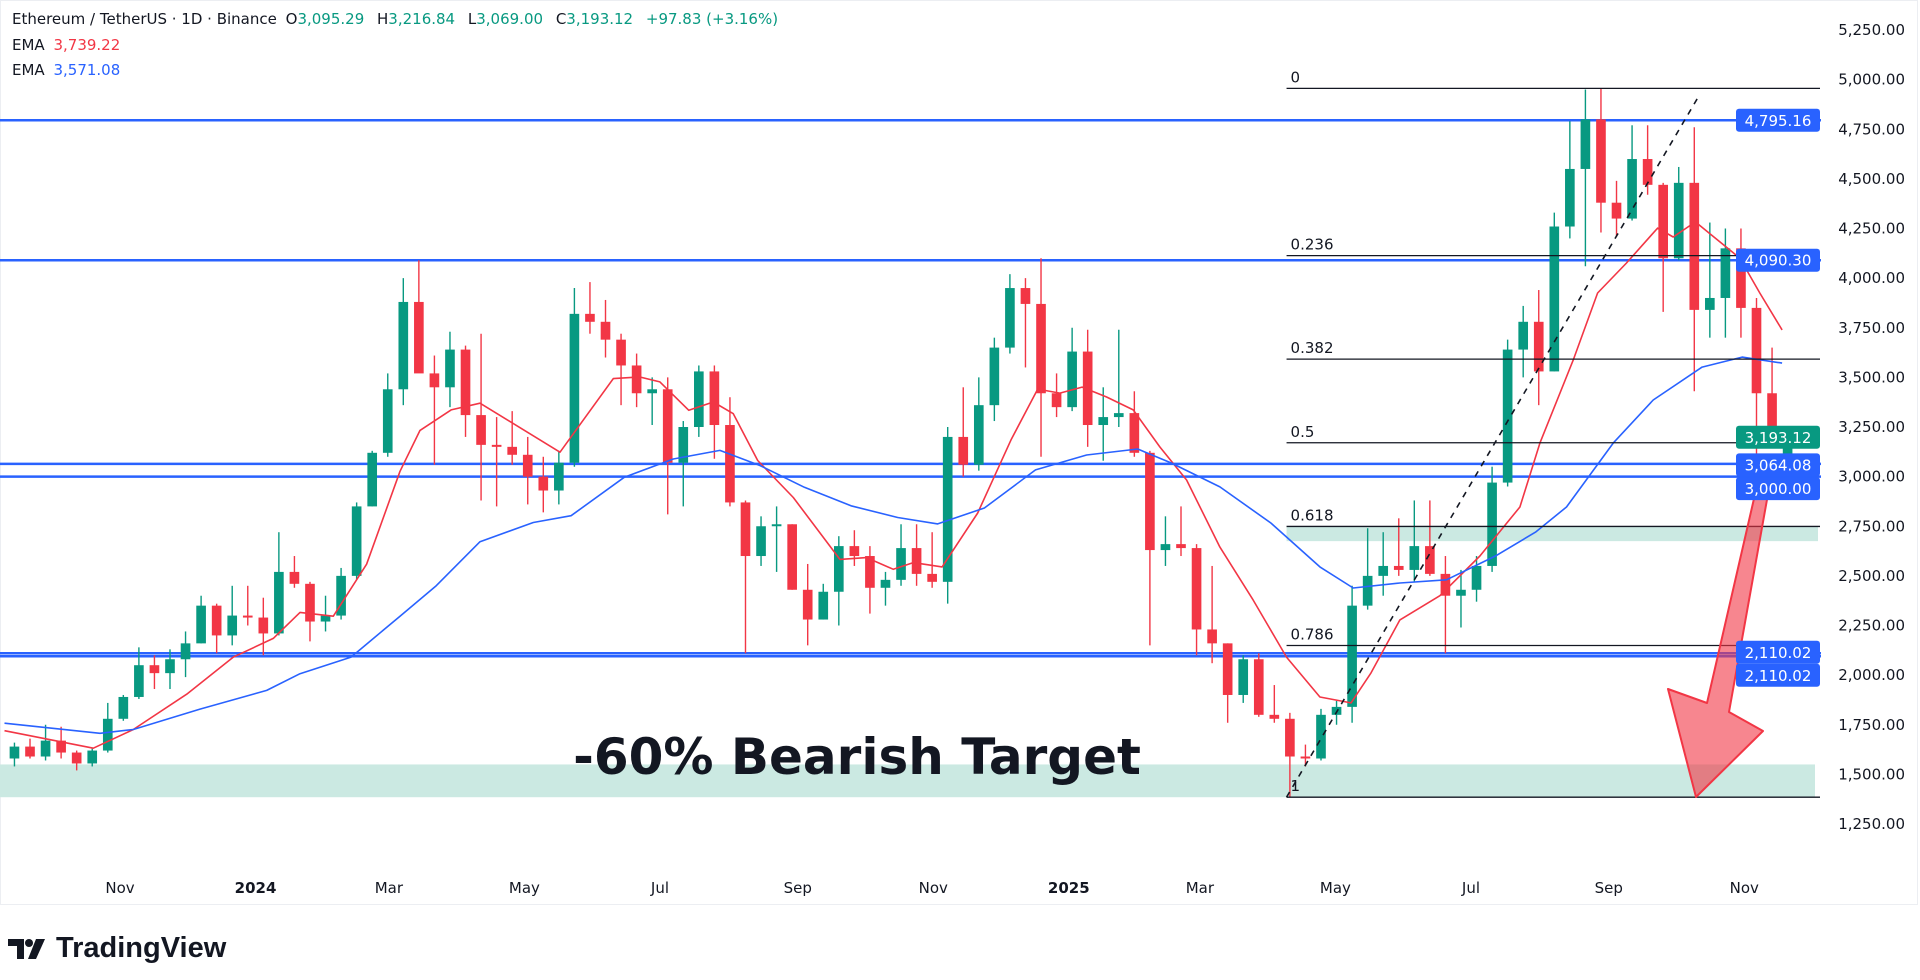 The height and width of the screenshot is (980, 1920). Describe the element at coordinates (1778, 465) in the screenshot. I see `price-tag-3064: 3,064.08` at that location.